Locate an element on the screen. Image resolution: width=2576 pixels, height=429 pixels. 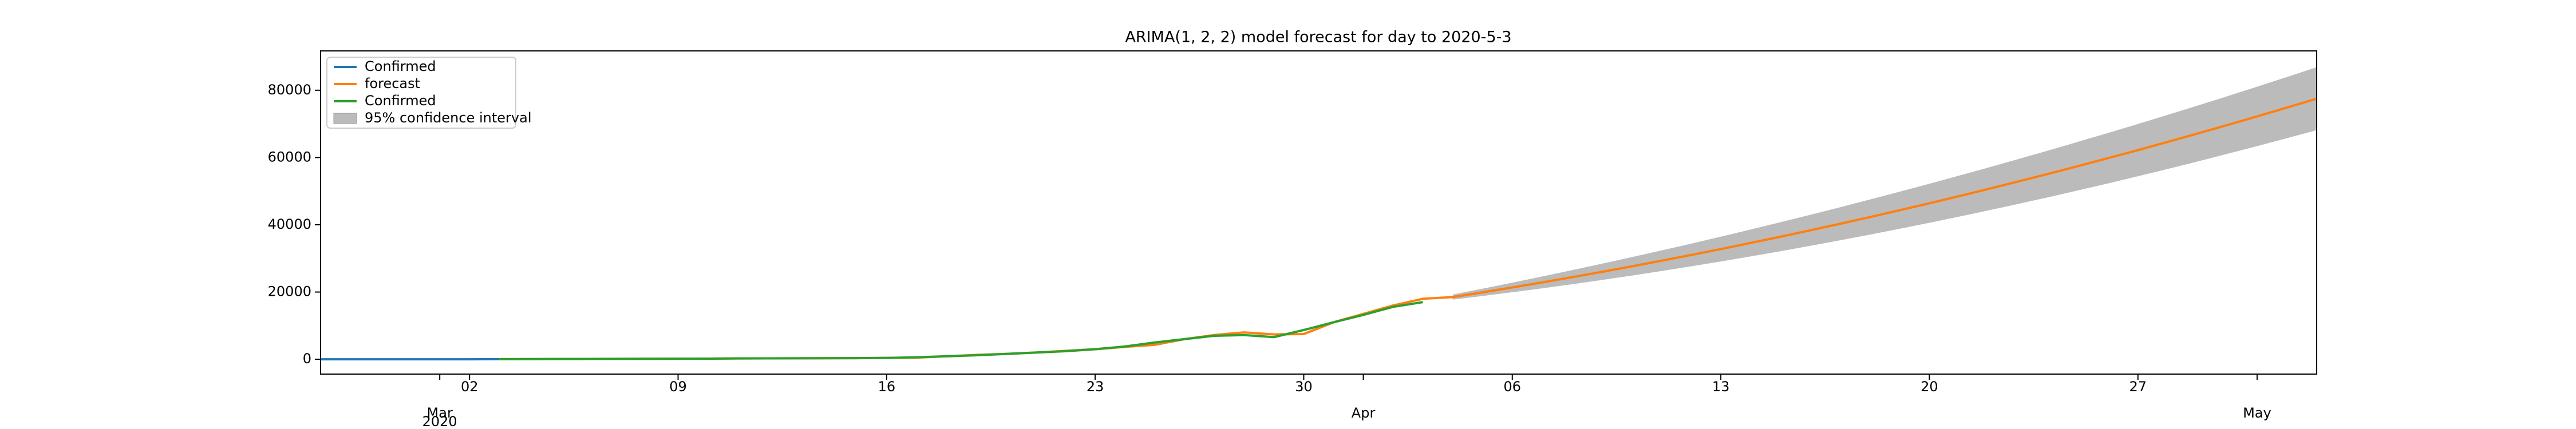
y-tick-label: 20000 is located at coordinates (289, 292).